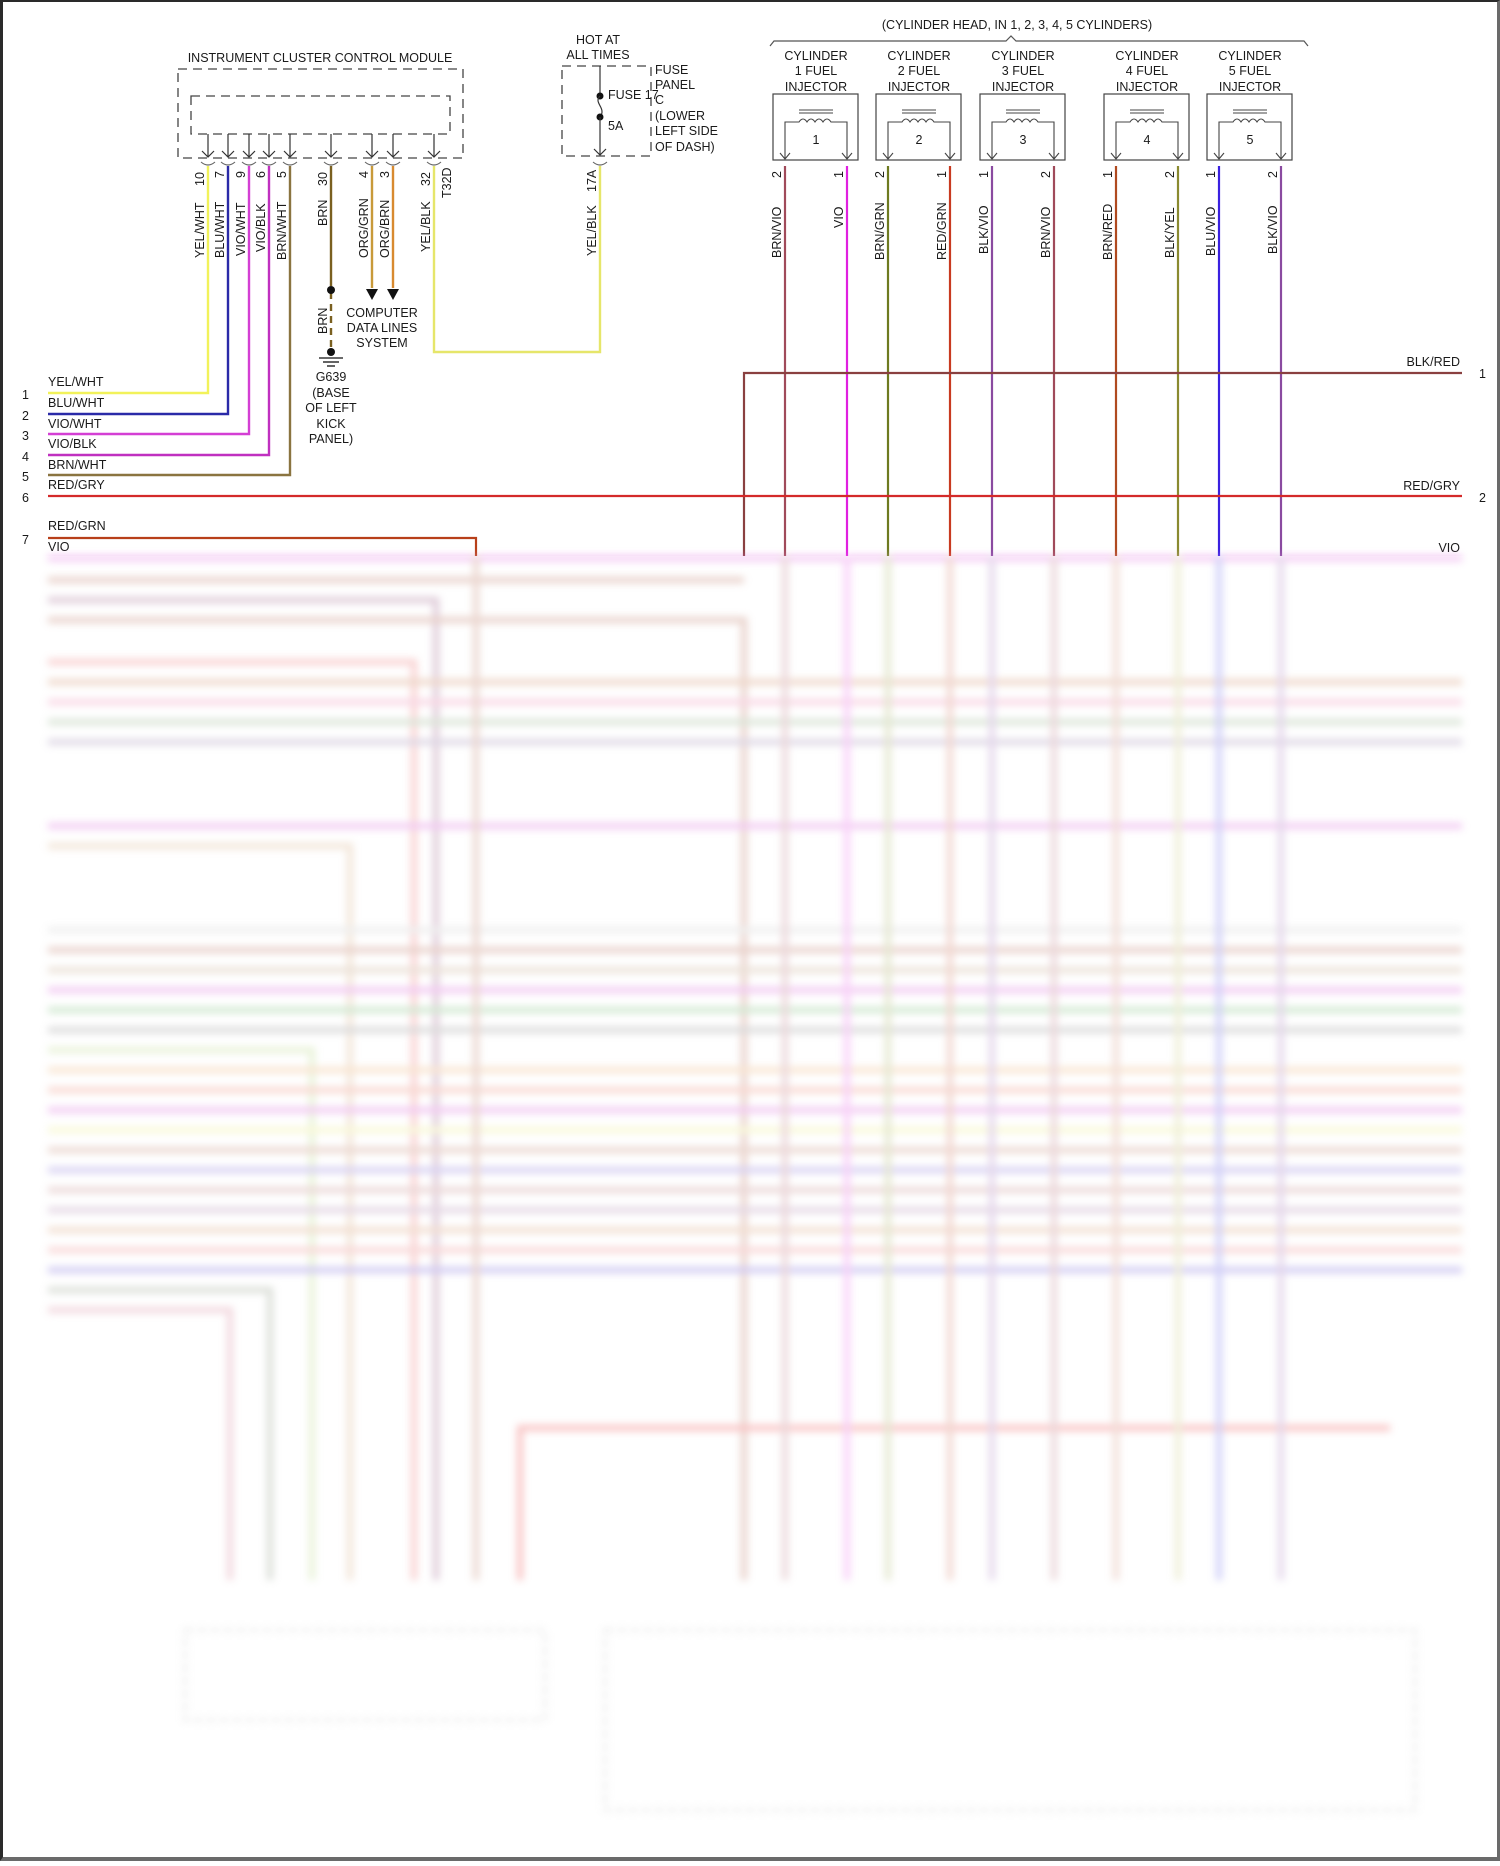 Image resolution: width=1500 pixels, height=1866 pixels. I want to click on panel-label: C, so click(659, 100).